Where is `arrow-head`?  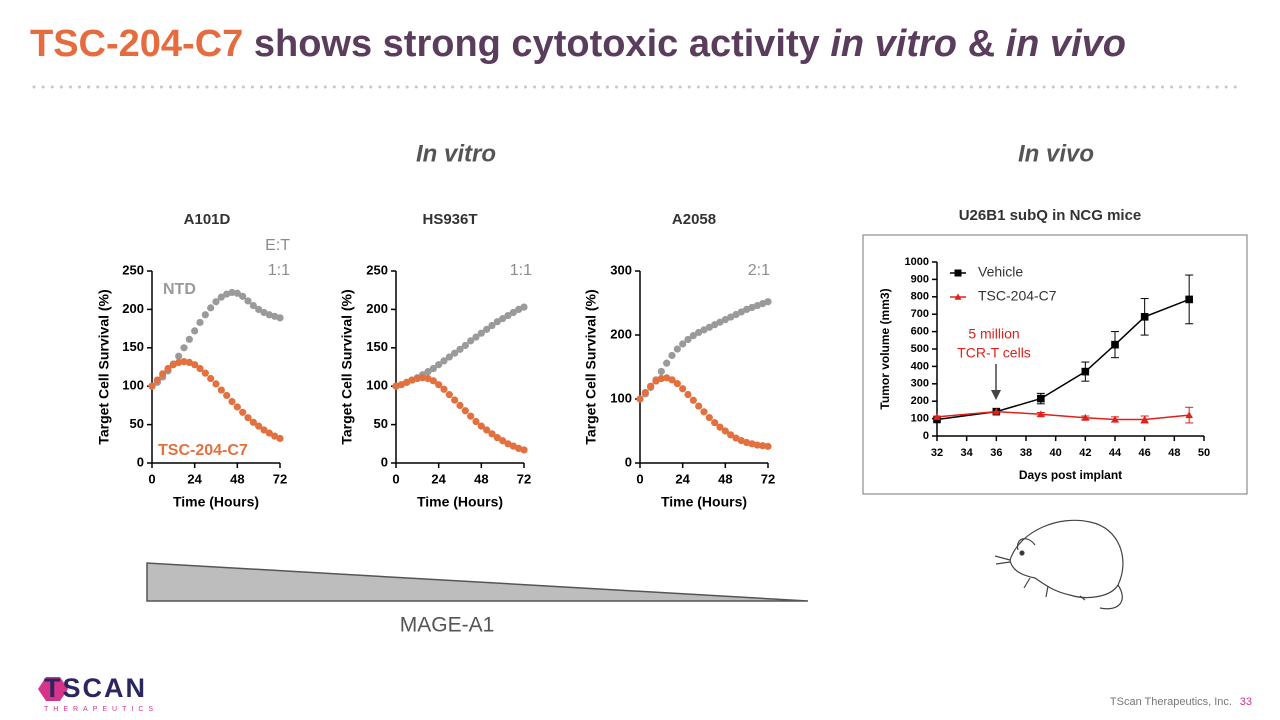 arrow-head is located at coordinates (996, 395).